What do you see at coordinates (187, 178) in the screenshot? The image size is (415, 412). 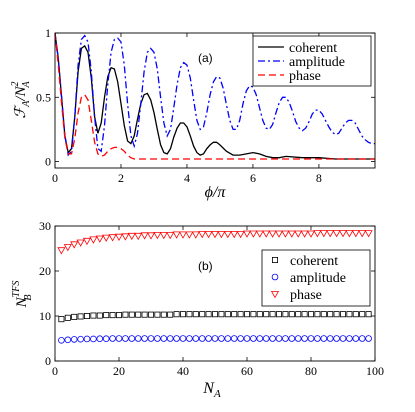 I see `x-tick-label: 4` at bounding box center [187, 178].